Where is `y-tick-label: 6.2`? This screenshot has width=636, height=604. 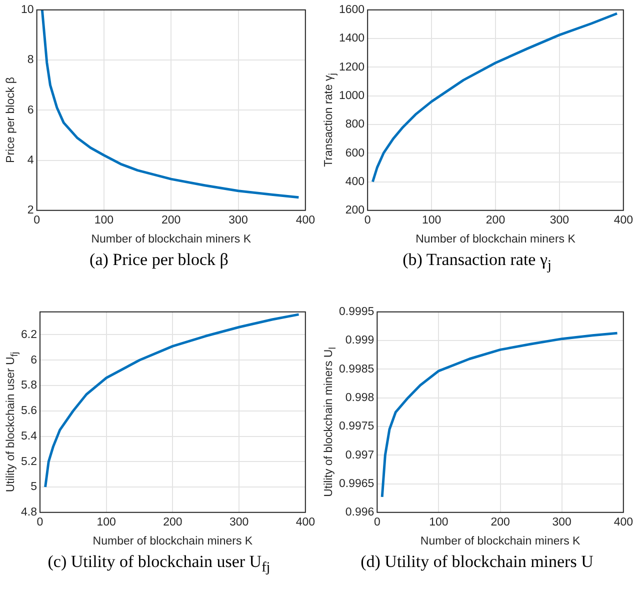 y-tick-label: 6.2 is located at coordinates (28, 334).